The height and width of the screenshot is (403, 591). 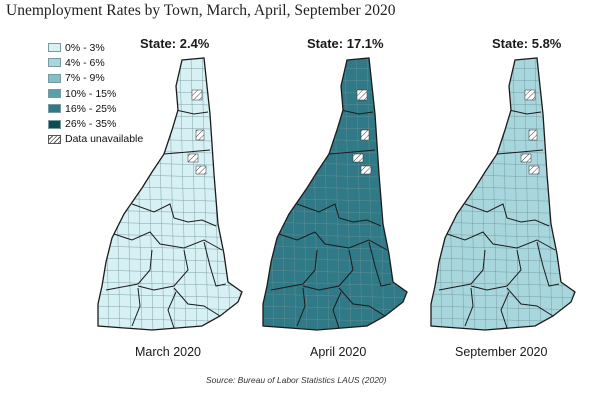 I want to click on map-label-april: April 2020, so click(x=338, y=352).